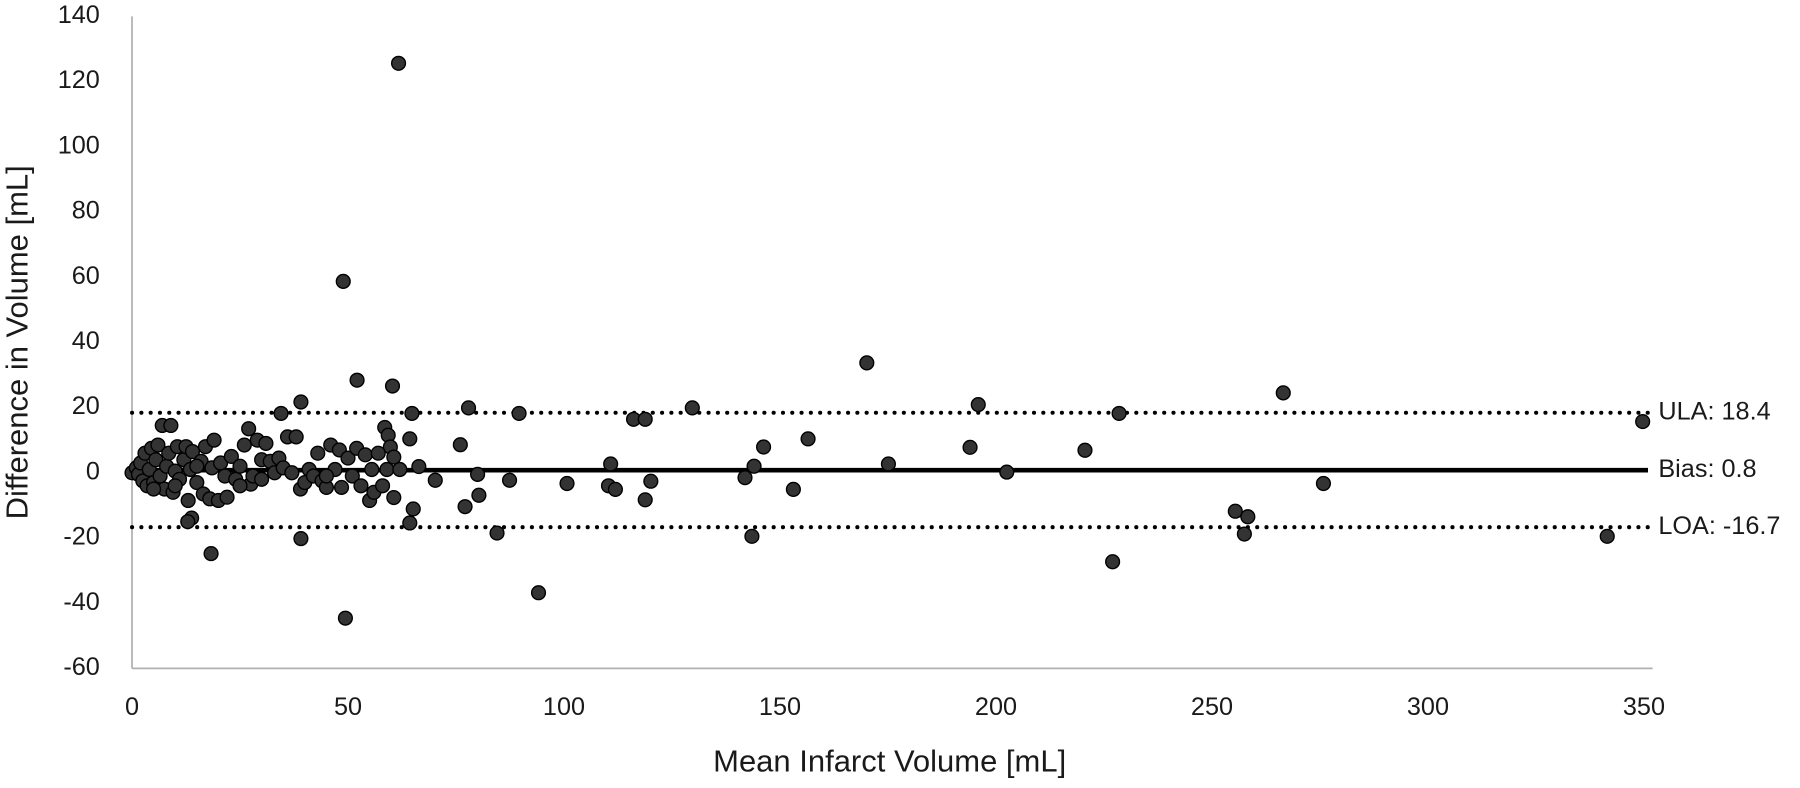 This screenshot has height=788, width=1800. I want to click on x-tick-label: 350, so click(1644, 707).